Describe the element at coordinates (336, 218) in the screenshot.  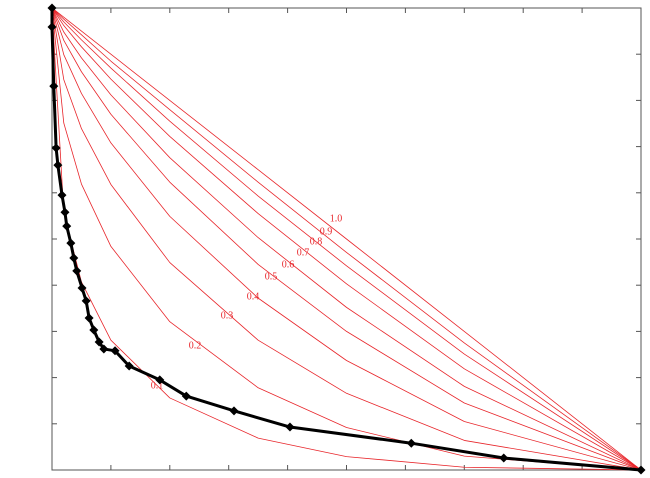
I see `curve-label: 1.0` at that location.